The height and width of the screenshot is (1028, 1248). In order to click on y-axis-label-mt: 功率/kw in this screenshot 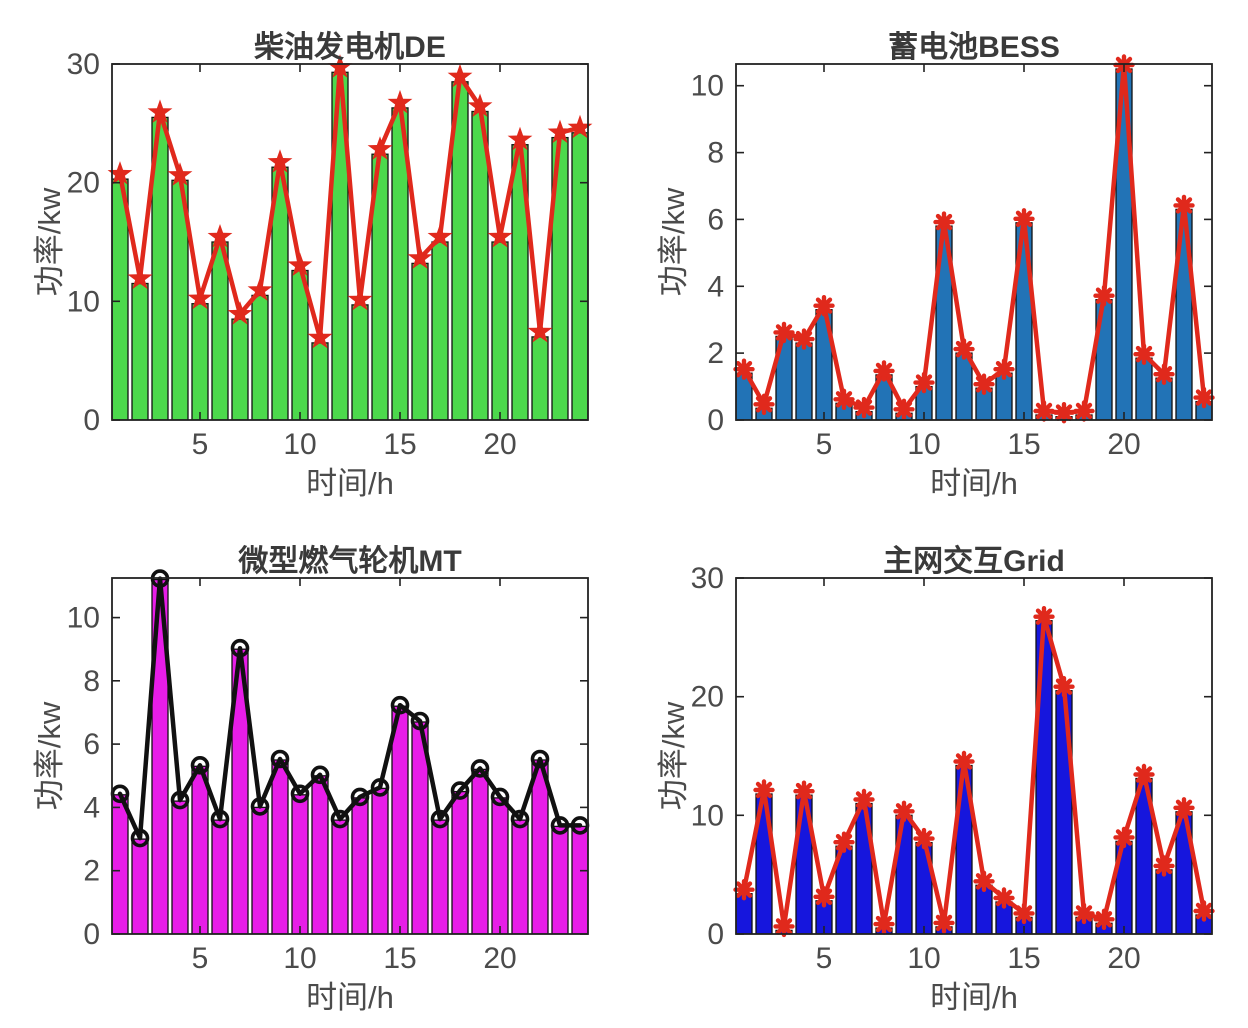, I will do `click(49, 756)`.